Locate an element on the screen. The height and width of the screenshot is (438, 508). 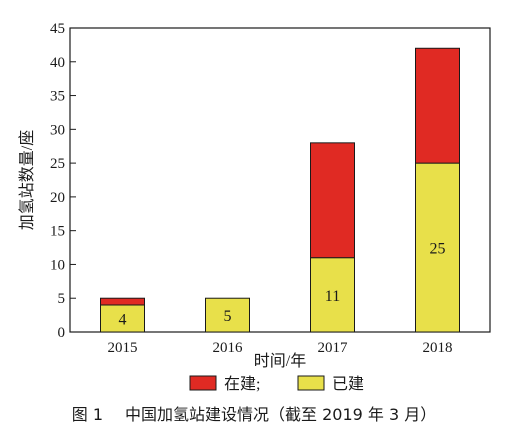
data-labels: 4 5 11 25 is located at coordinates (282, 285).